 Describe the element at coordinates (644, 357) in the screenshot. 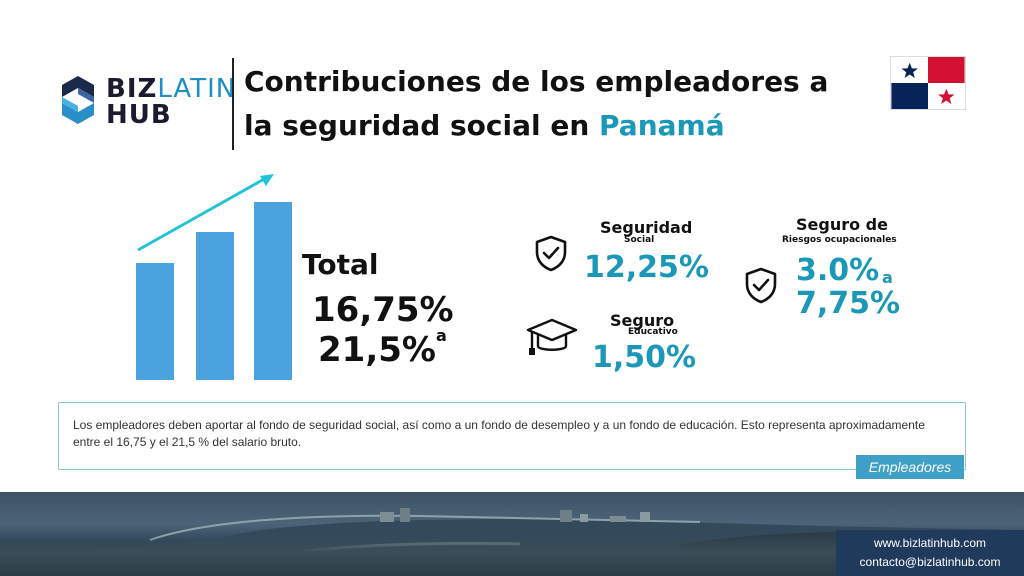

I see `seguro-educativo-value: 1,50%` at that location.